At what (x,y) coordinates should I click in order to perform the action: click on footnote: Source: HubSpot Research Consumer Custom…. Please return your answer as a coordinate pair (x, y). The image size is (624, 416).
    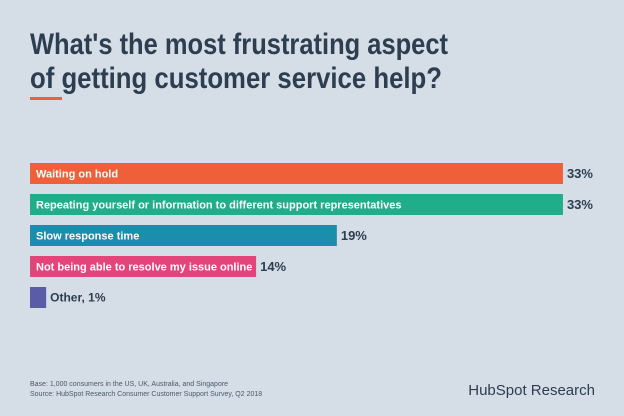
    Looking at the image, I should click on (146, 394).